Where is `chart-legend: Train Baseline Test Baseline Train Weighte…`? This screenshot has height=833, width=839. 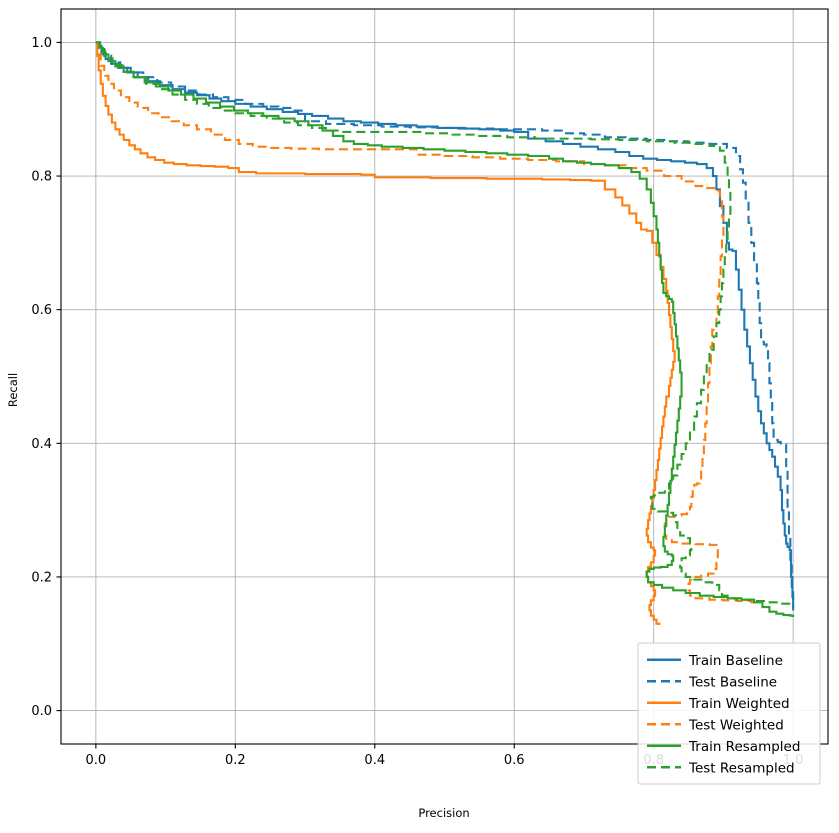
chart-legend: Train Baseline Test Baseline Train Weighte… is located at coordinates (729, 713).